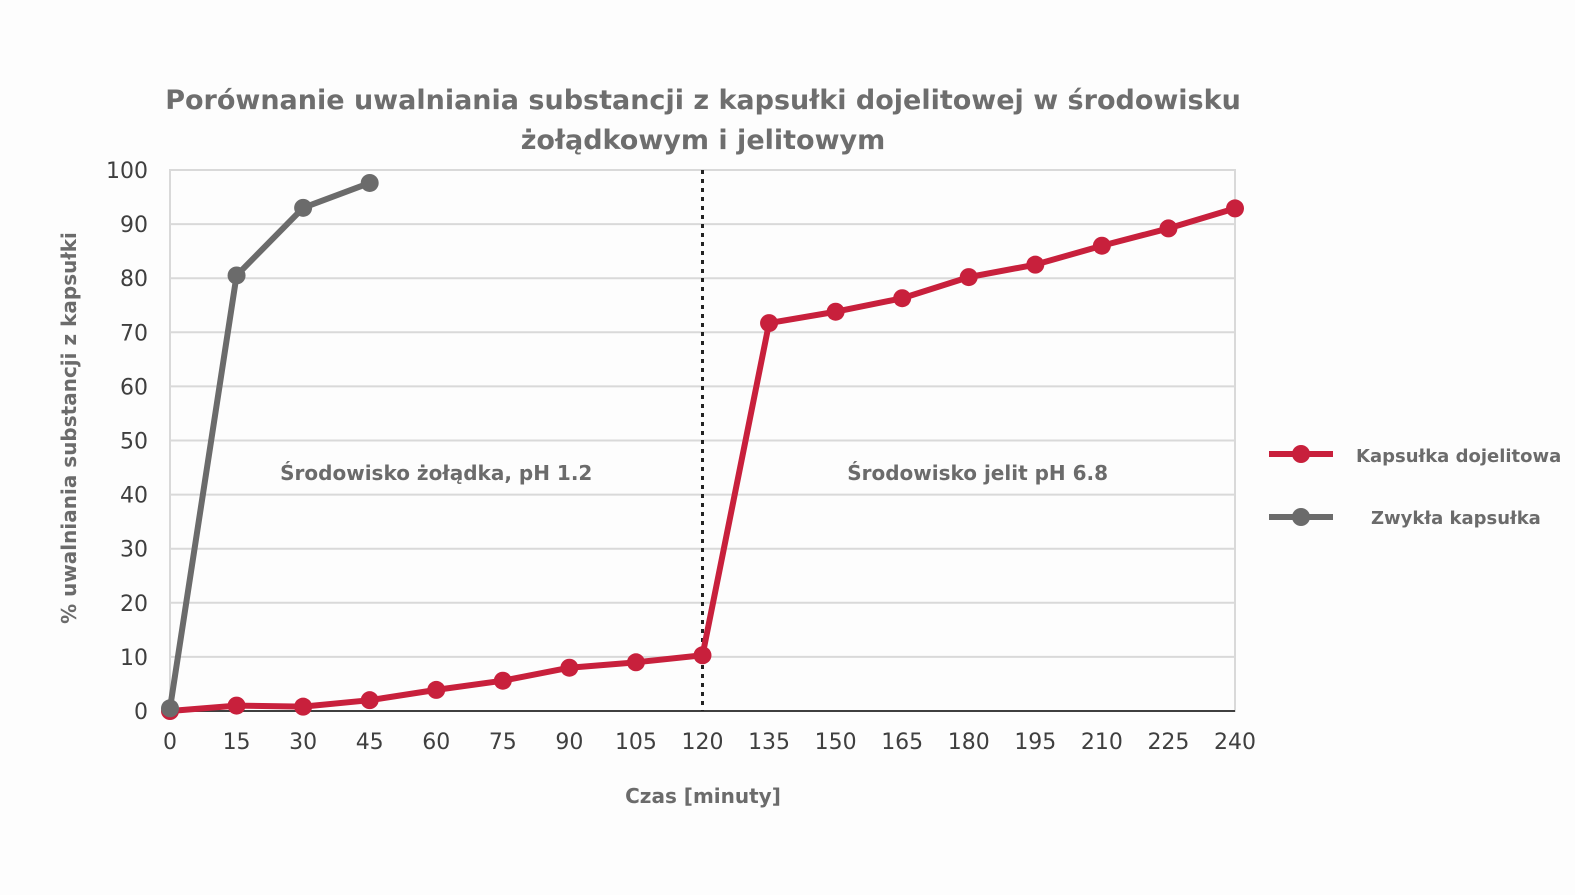  I want to click on legend-item-enteric: Kapsułka dojelitowa, so click(1415, 456).